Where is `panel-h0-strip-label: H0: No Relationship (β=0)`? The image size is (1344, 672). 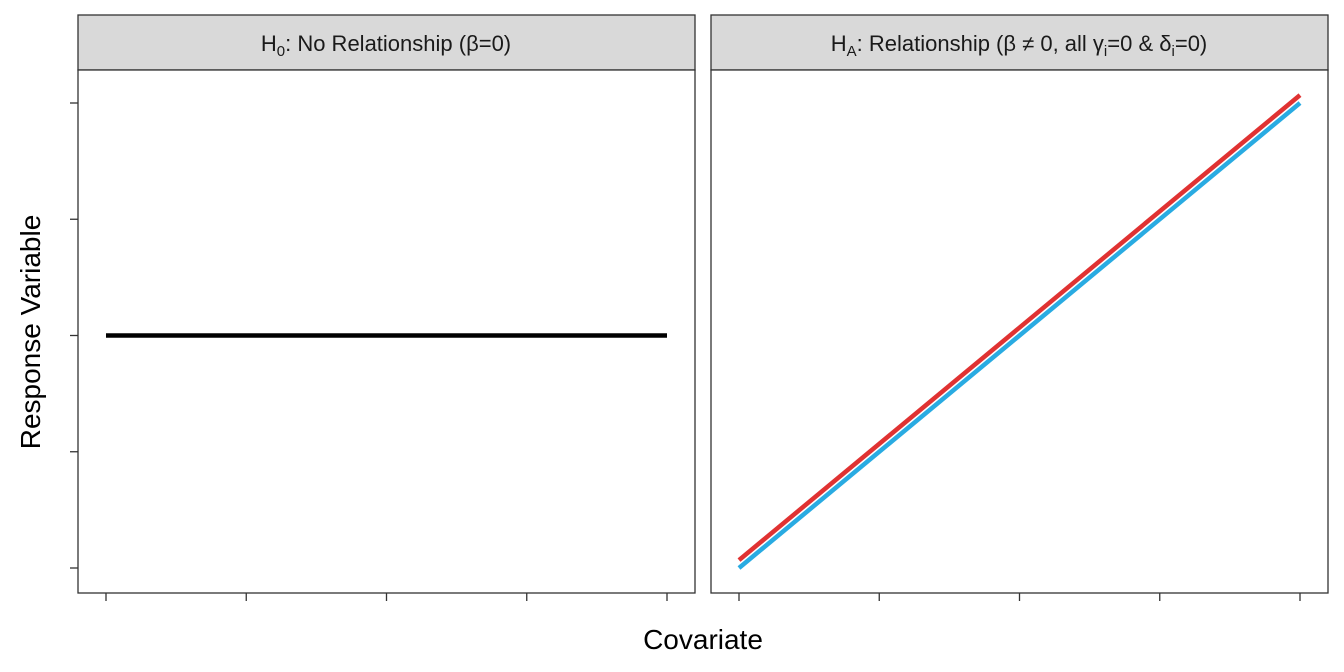
panel-h0-strip-label: H0: No Relationship (β=0) is located at coordinates (386, 45).